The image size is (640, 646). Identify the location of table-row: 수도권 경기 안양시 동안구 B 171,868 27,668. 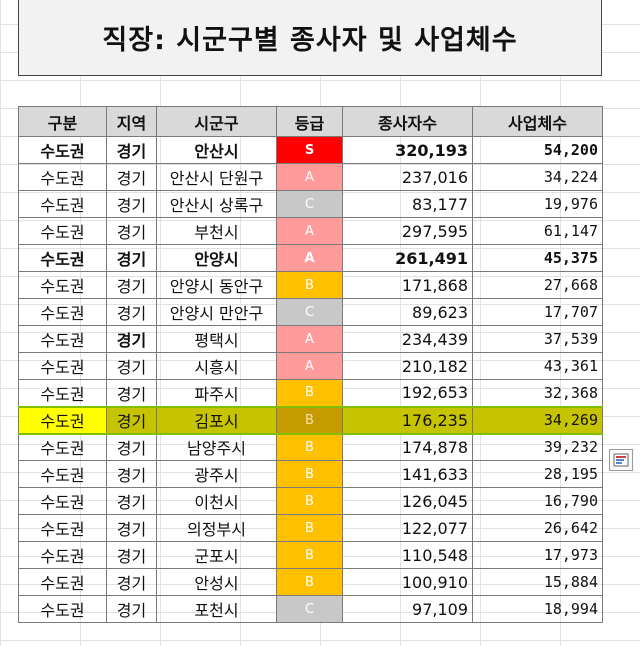
(310, 285).